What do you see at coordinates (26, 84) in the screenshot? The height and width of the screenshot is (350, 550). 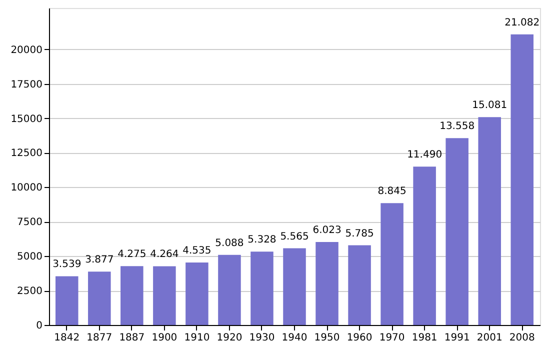 I see `y-tick-label: 17500` at bounding box center [26, 84].